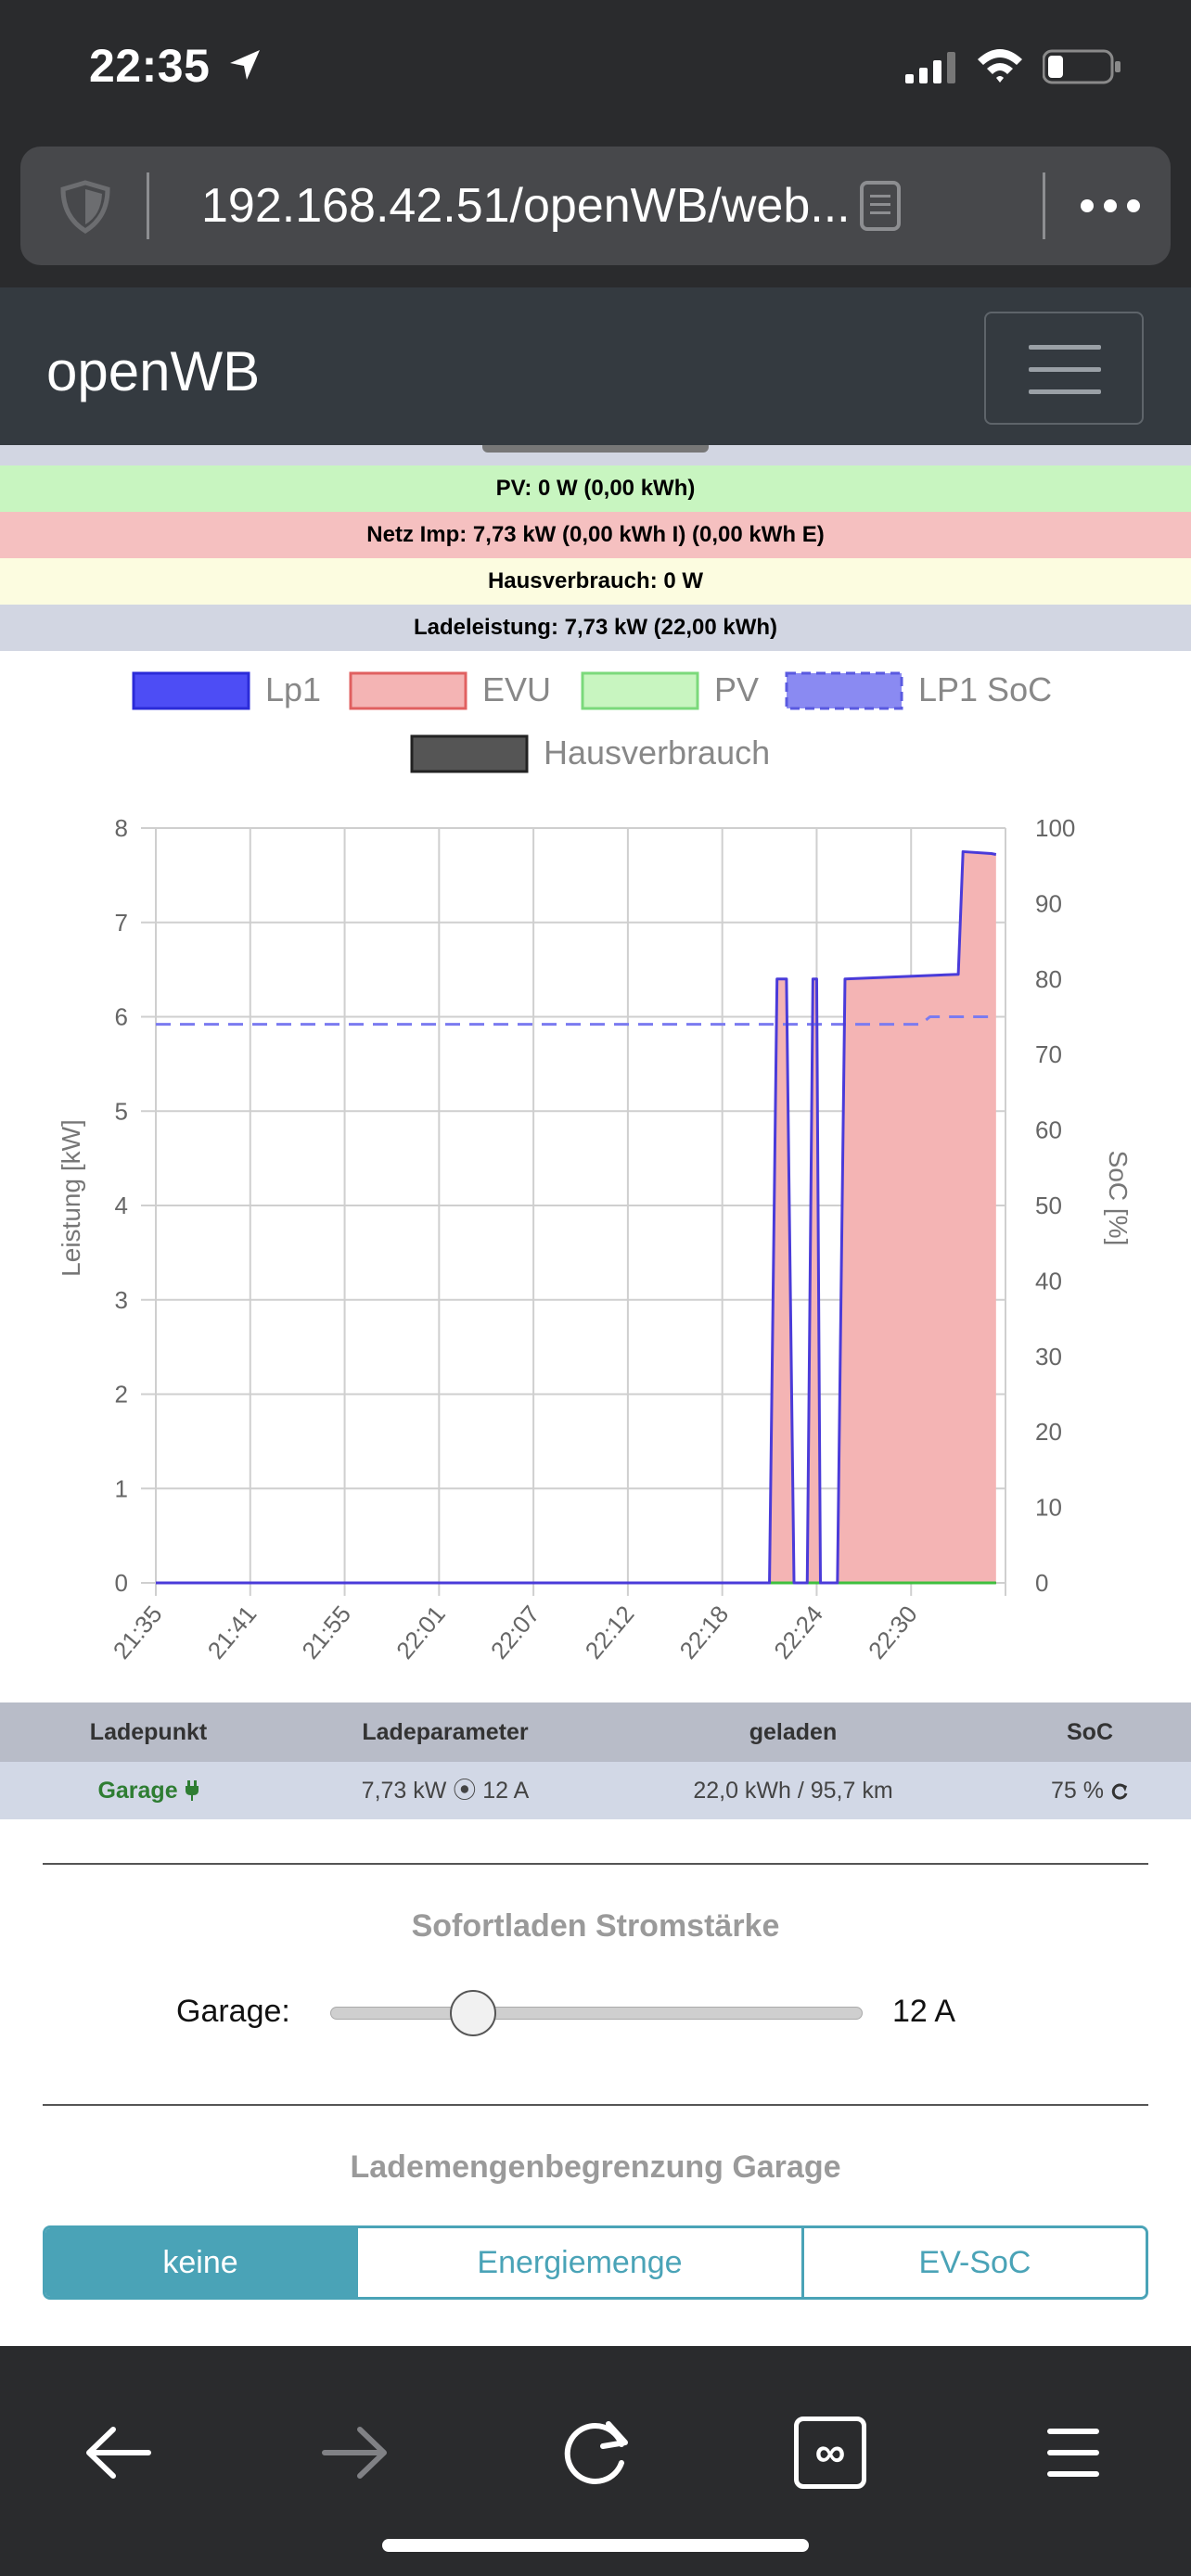  Describe the element at coordinates (148, 1732) in the screenshot. I see `header-ladepunkt: Ladepunkt` at that location.